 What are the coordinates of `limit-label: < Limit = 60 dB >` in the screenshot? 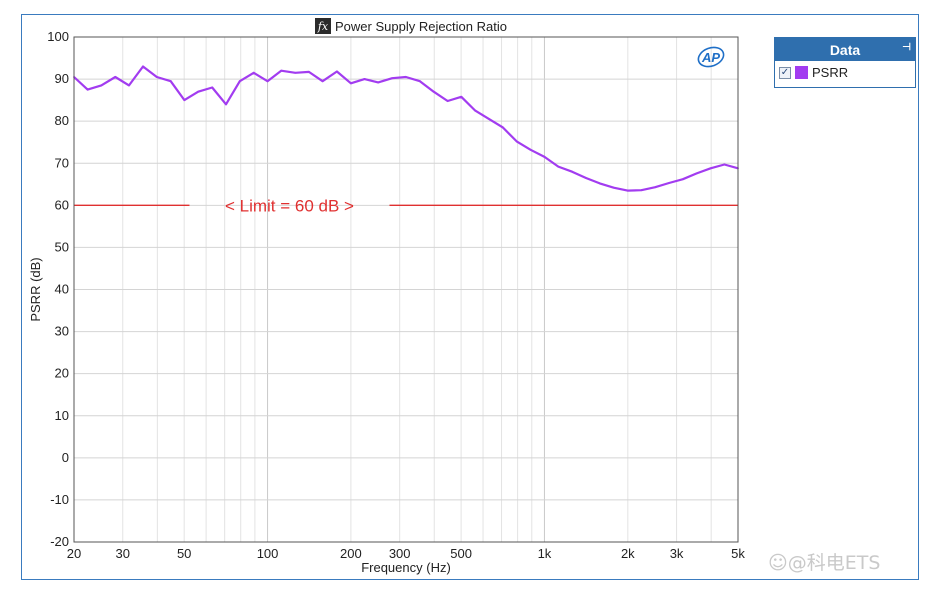 It's located at (289, 205).